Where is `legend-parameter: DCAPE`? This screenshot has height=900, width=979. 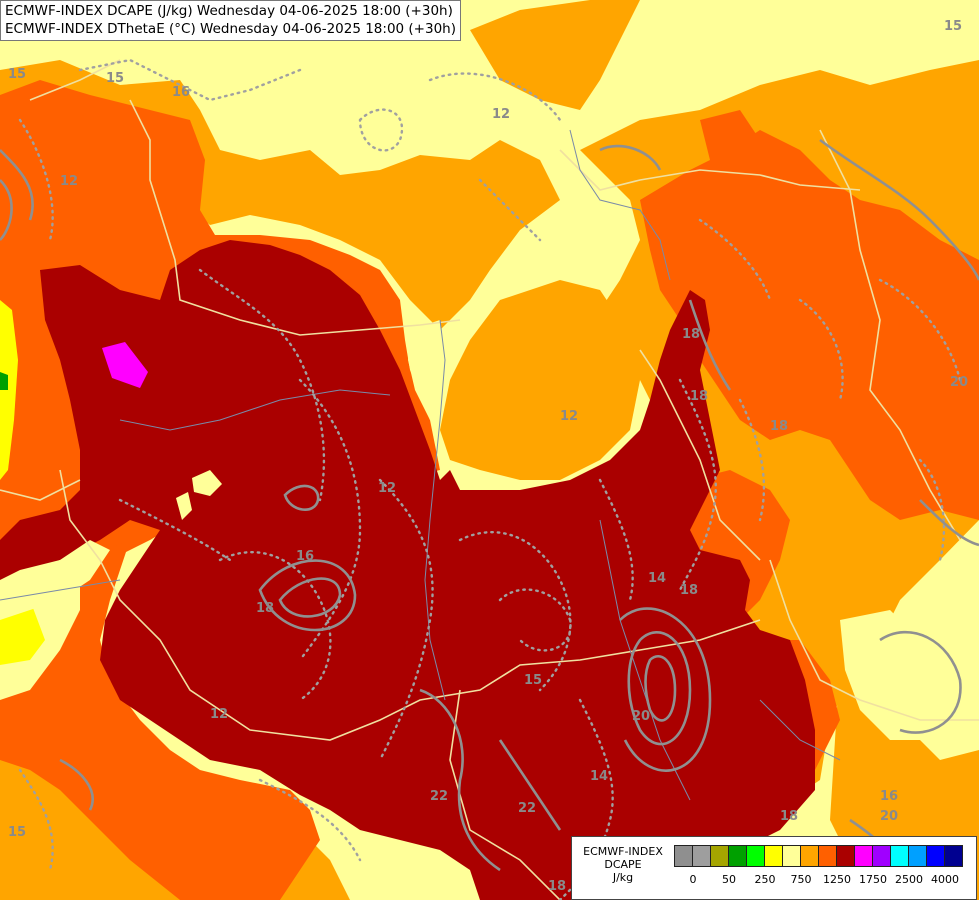 legend-parameter: DCAPE is located at coordinates (623, 864).